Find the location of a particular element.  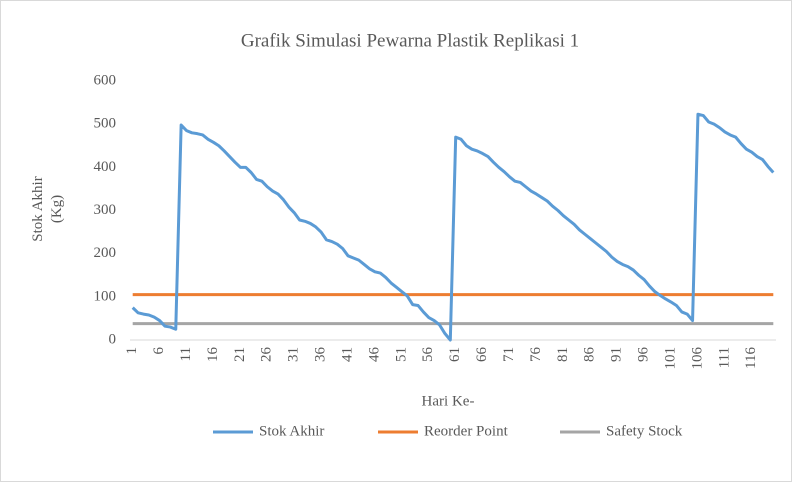

x-tick-label: 76 is located at coordinates (536, 355).